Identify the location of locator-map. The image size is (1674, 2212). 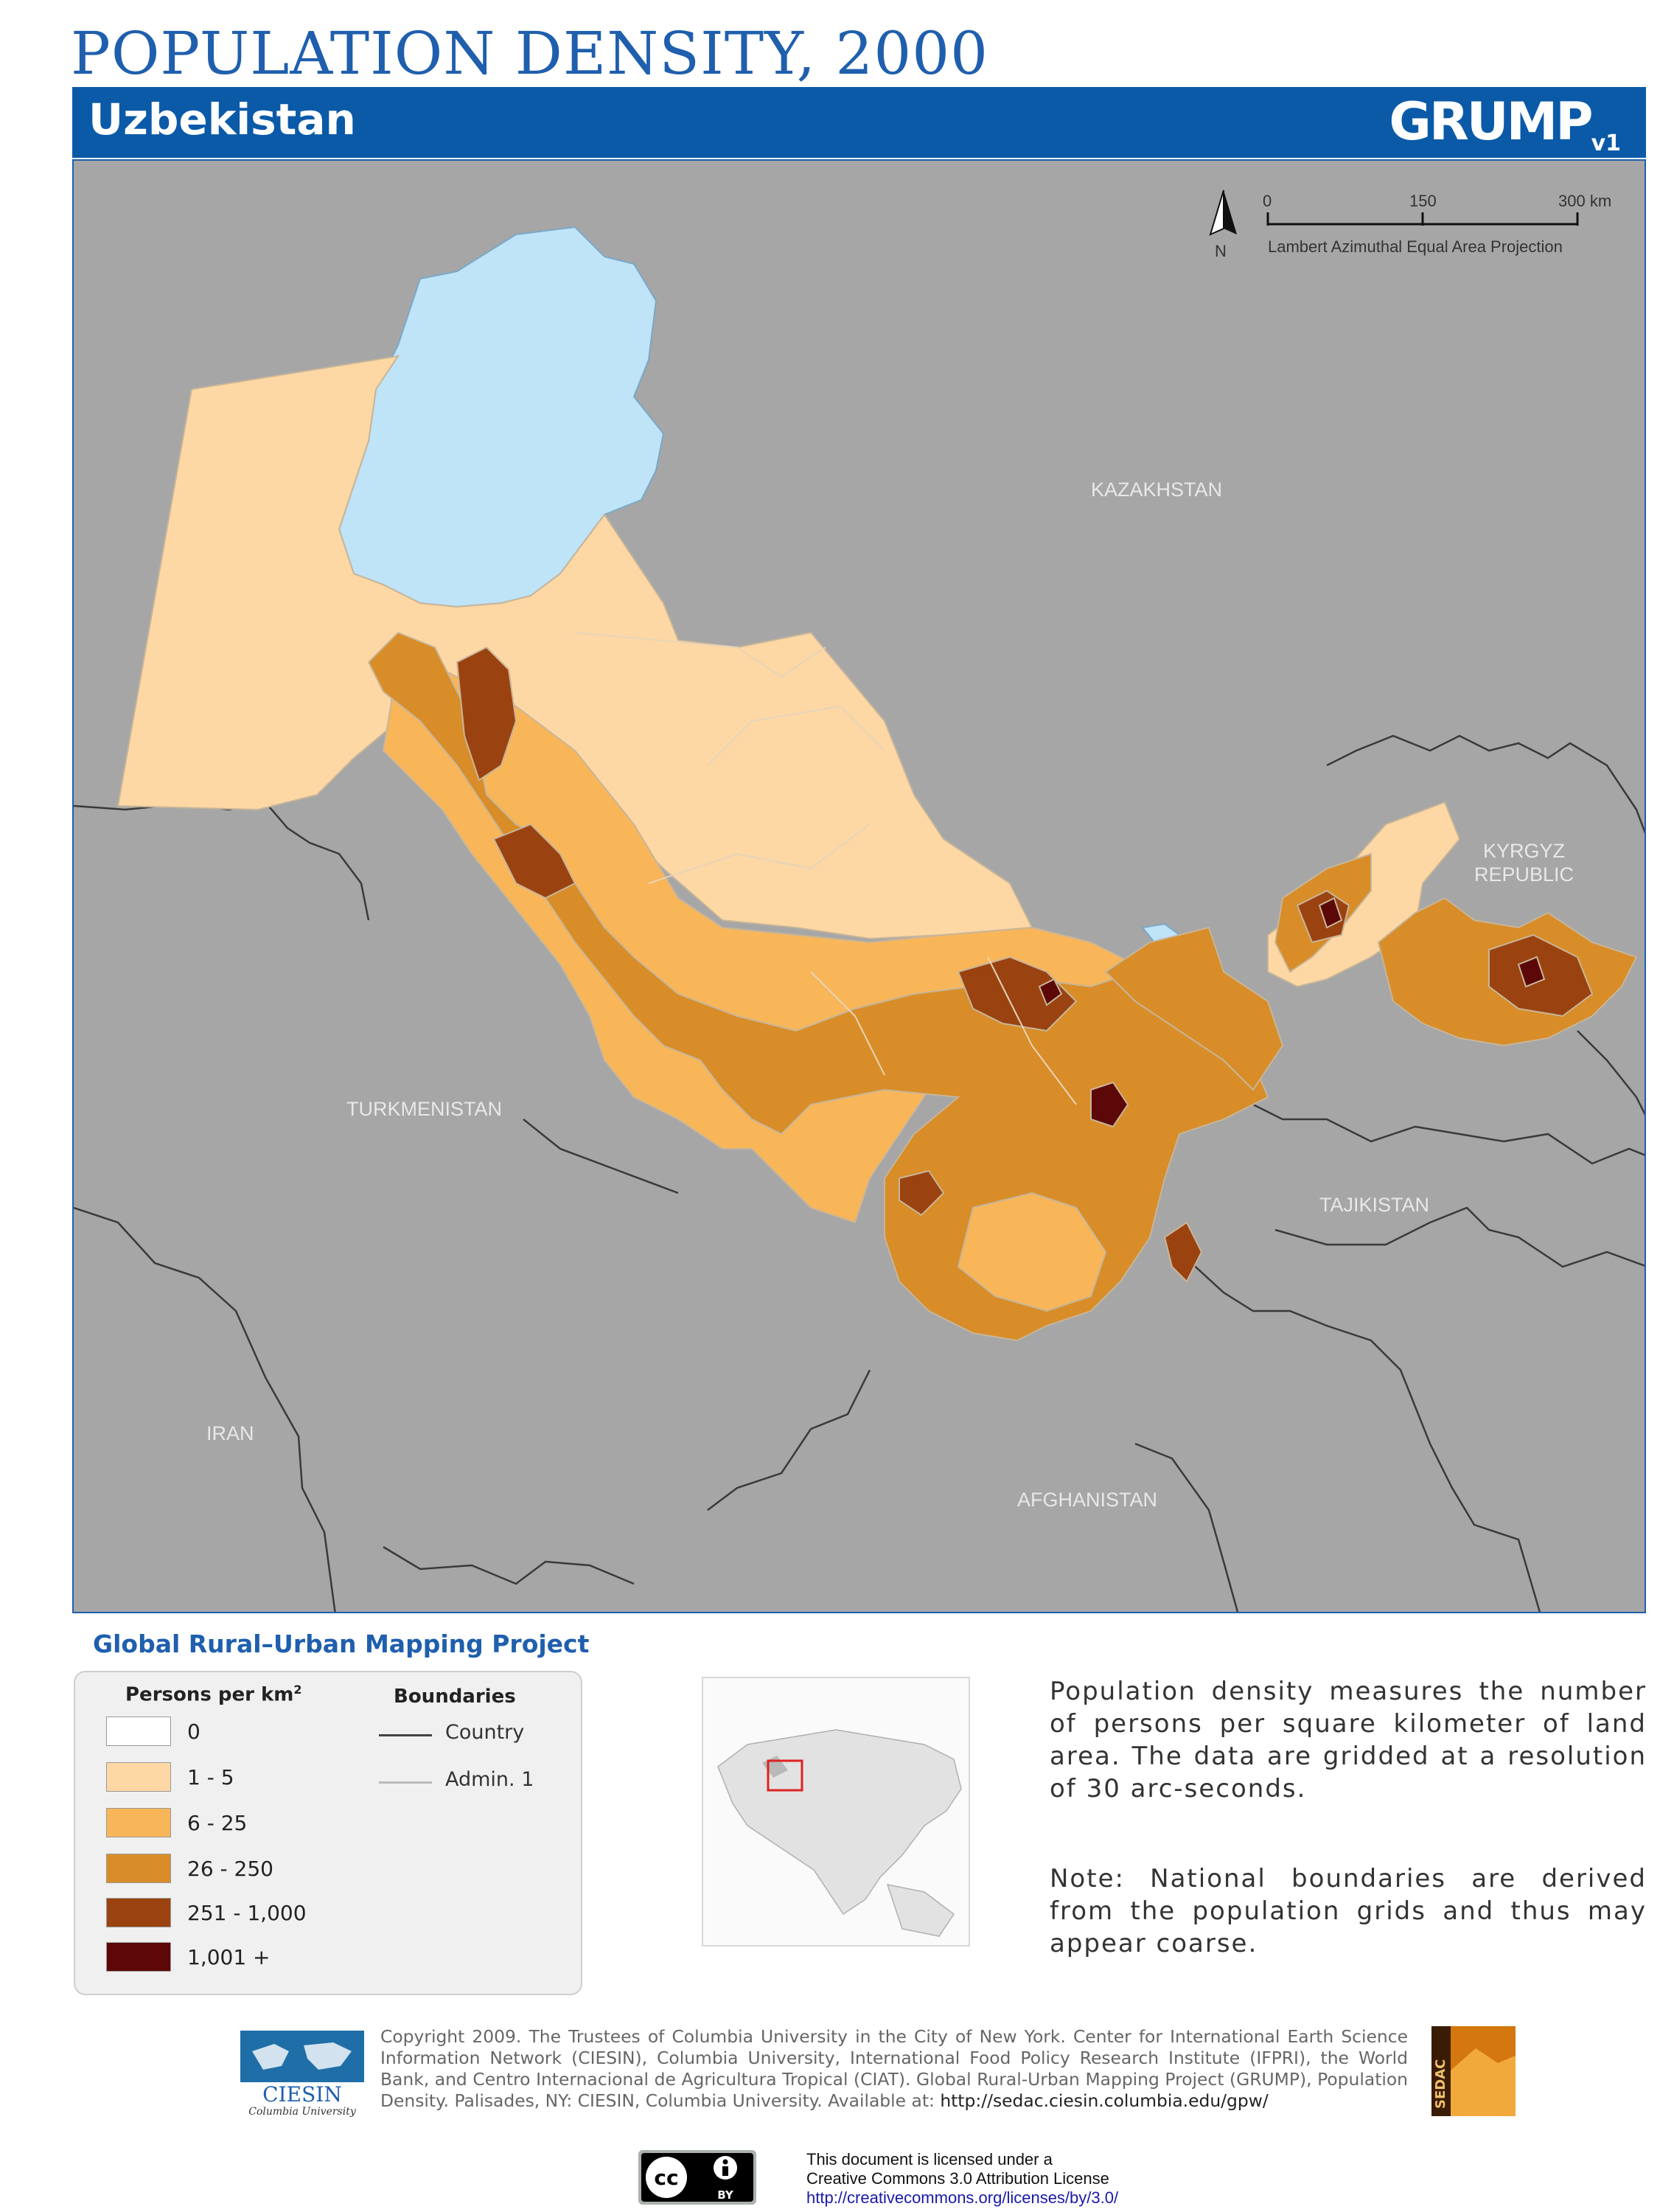
(836, 1812).